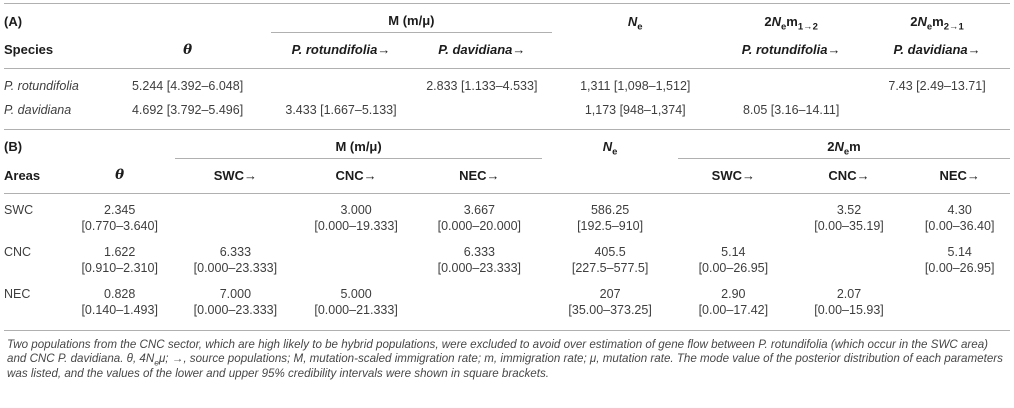 This screenshot has height=408, width=1014. What do you see at coordinates (479, 176) in the screenshot?
I see `column-header-m-nec: NEC→` at bounding box center [479, 176].